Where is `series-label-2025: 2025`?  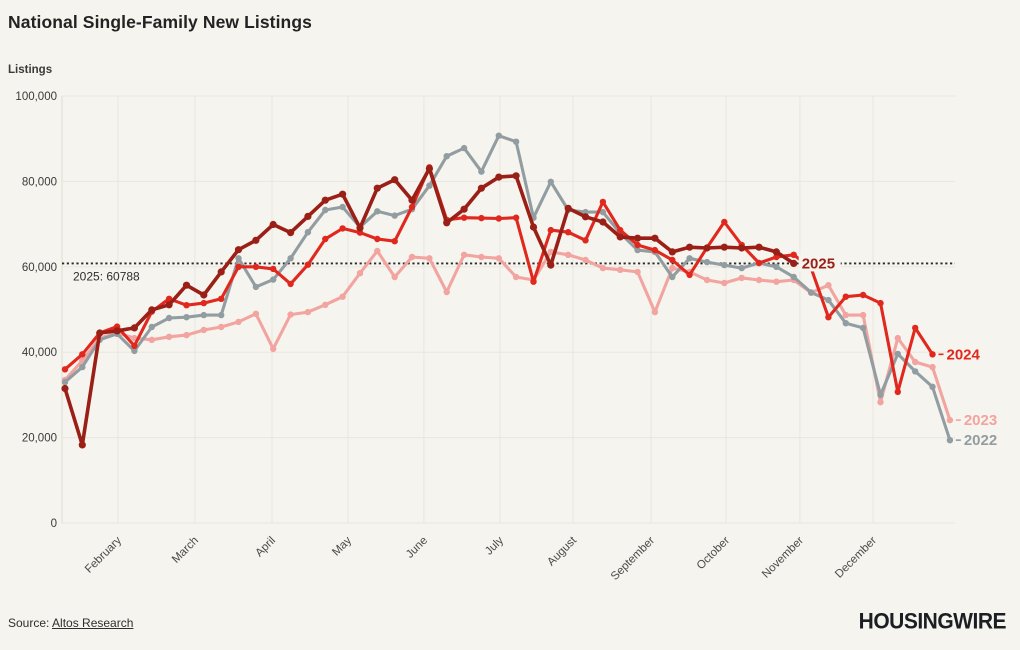 series-label-2025: 2025 is located at coordinates (819, 263).